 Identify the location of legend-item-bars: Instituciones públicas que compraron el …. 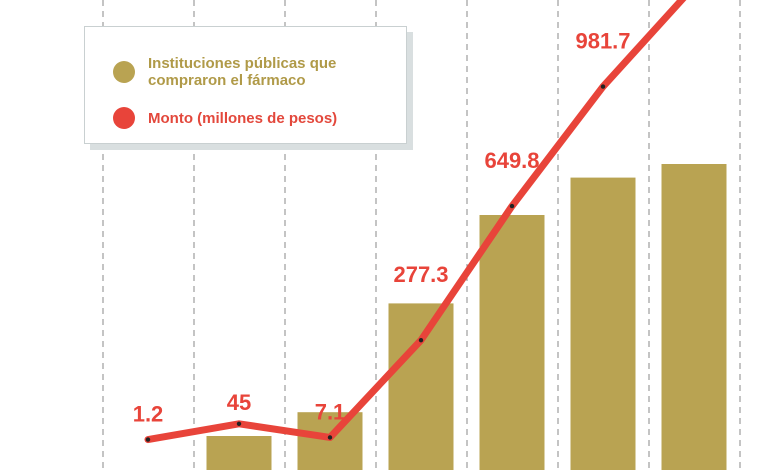
(259, 72).